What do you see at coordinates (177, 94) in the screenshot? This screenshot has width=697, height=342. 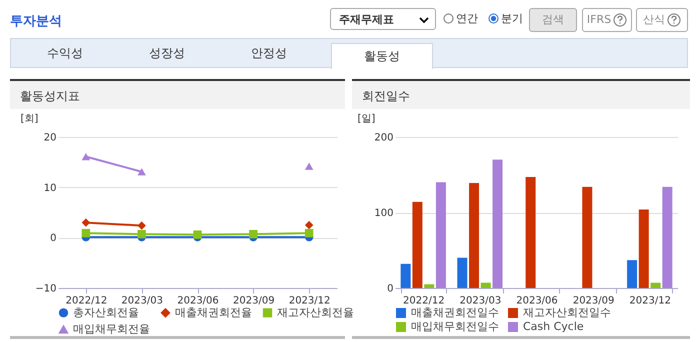 I see `chart-title: 활동성지표` at bounding box center [177, 94].